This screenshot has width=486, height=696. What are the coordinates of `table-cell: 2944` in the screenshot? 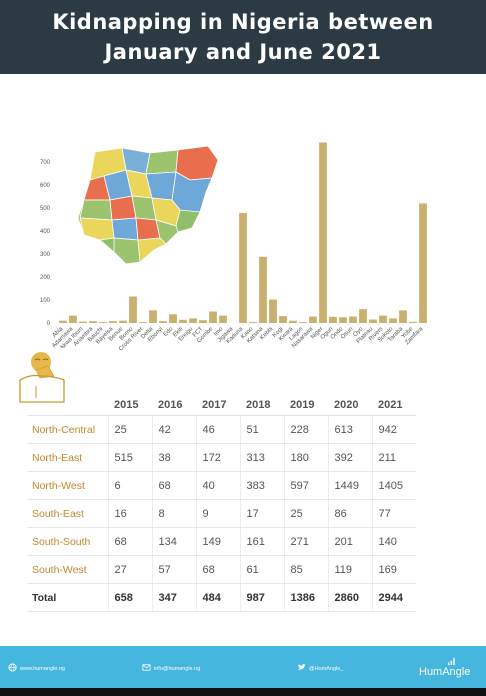 It's located at (393, 597).